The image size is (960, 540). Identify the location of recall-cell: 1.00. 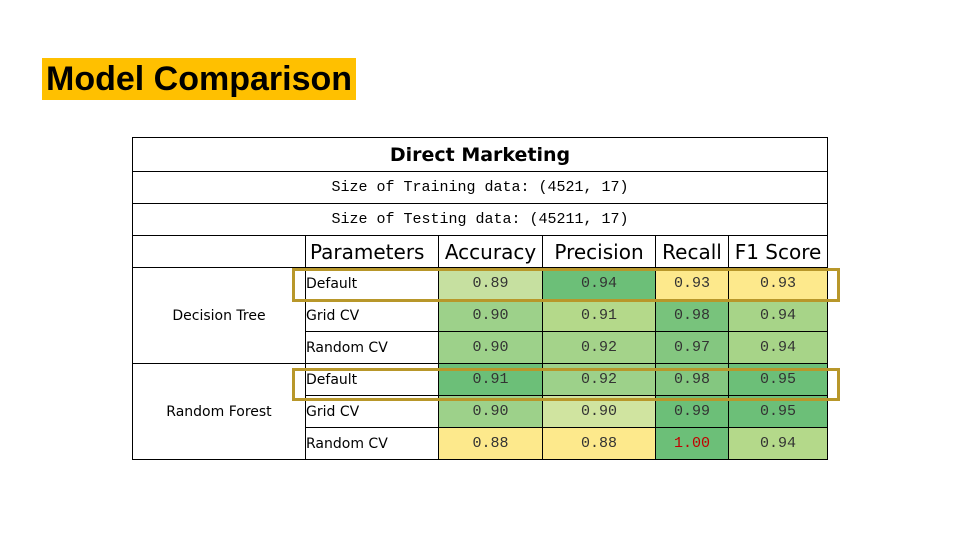
(692, 443).